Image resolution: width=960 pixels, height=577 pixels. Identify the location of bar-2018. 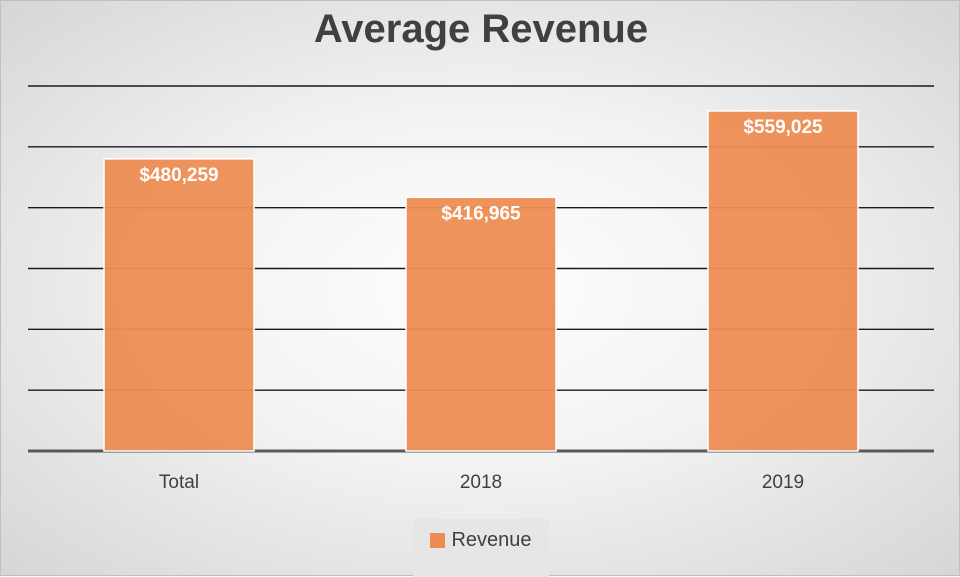
(481, 324).